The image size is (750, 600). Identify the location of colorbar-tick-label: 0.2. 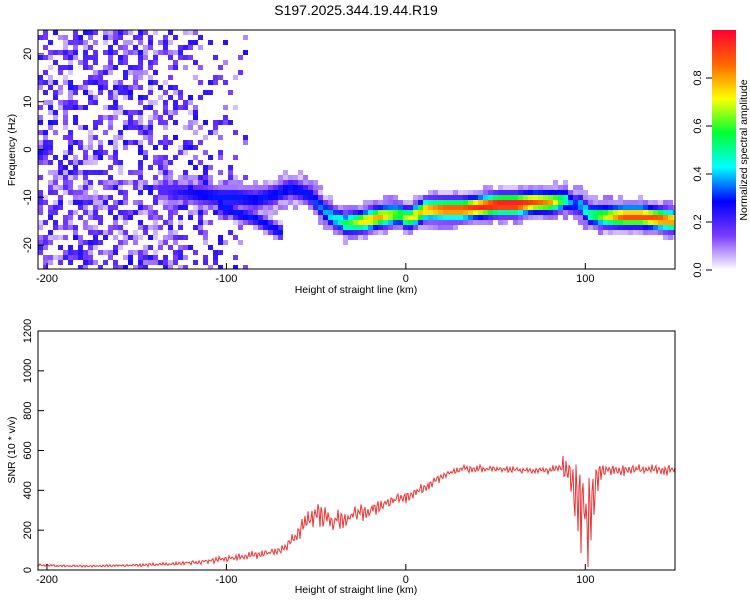
(698, 221).